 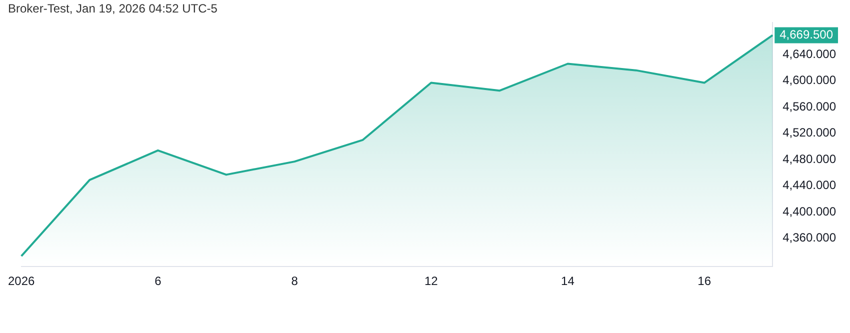 I want to click on y-tick-label: 4,640.000, so click(x=809, y=53).